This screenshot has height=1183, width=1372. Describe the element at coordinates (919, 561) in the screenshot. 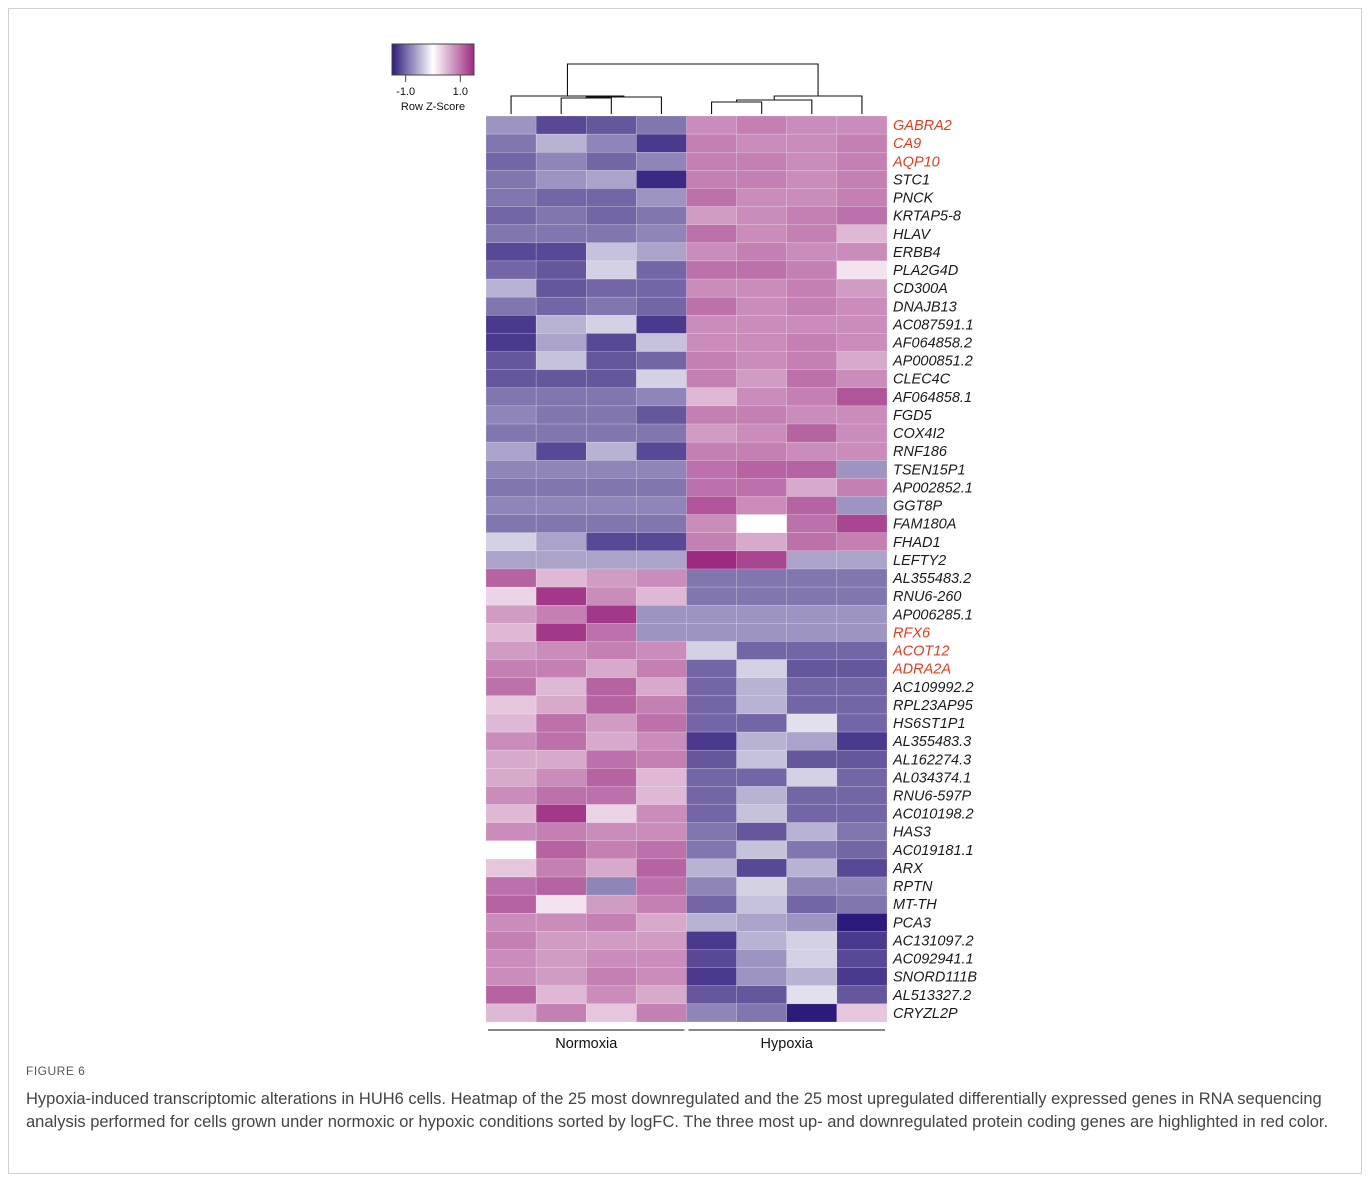

I see `gene-label: LEFTY2` at that location.